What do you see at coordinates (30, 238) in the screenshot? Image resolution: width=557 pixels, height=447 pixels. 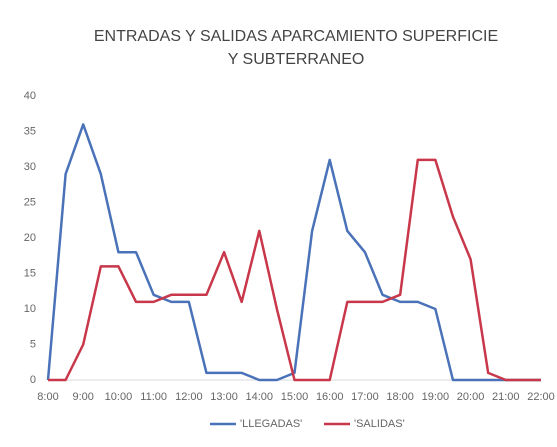 I see `y-tick-label: 20` at bounding box center [30, 238].